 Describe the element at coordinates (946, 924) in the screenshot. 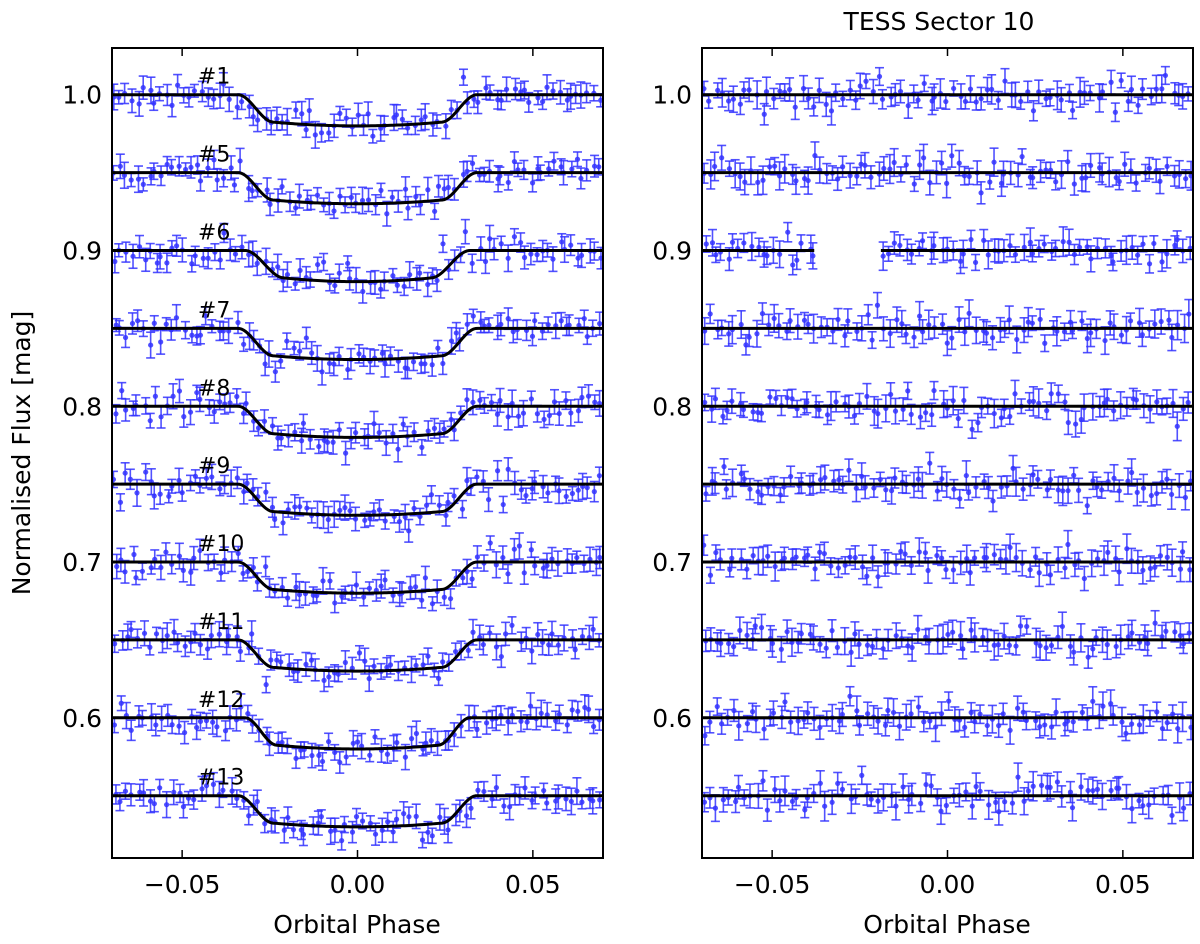

I see `right-x-axis-label: Orbital Phase` at that location.